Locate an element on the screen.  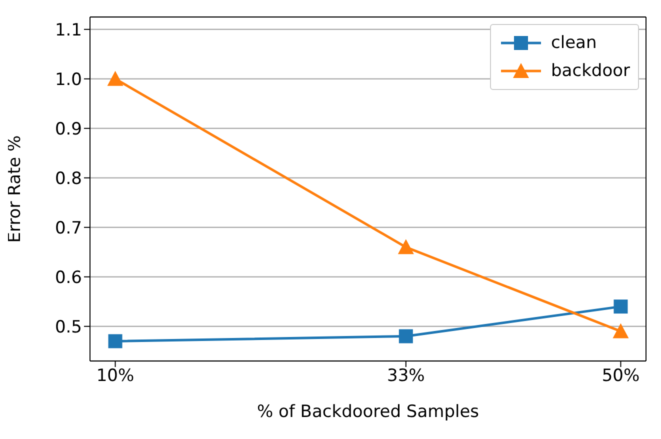
y-tick-label: 0.6 is located at coordinates (68, 278).